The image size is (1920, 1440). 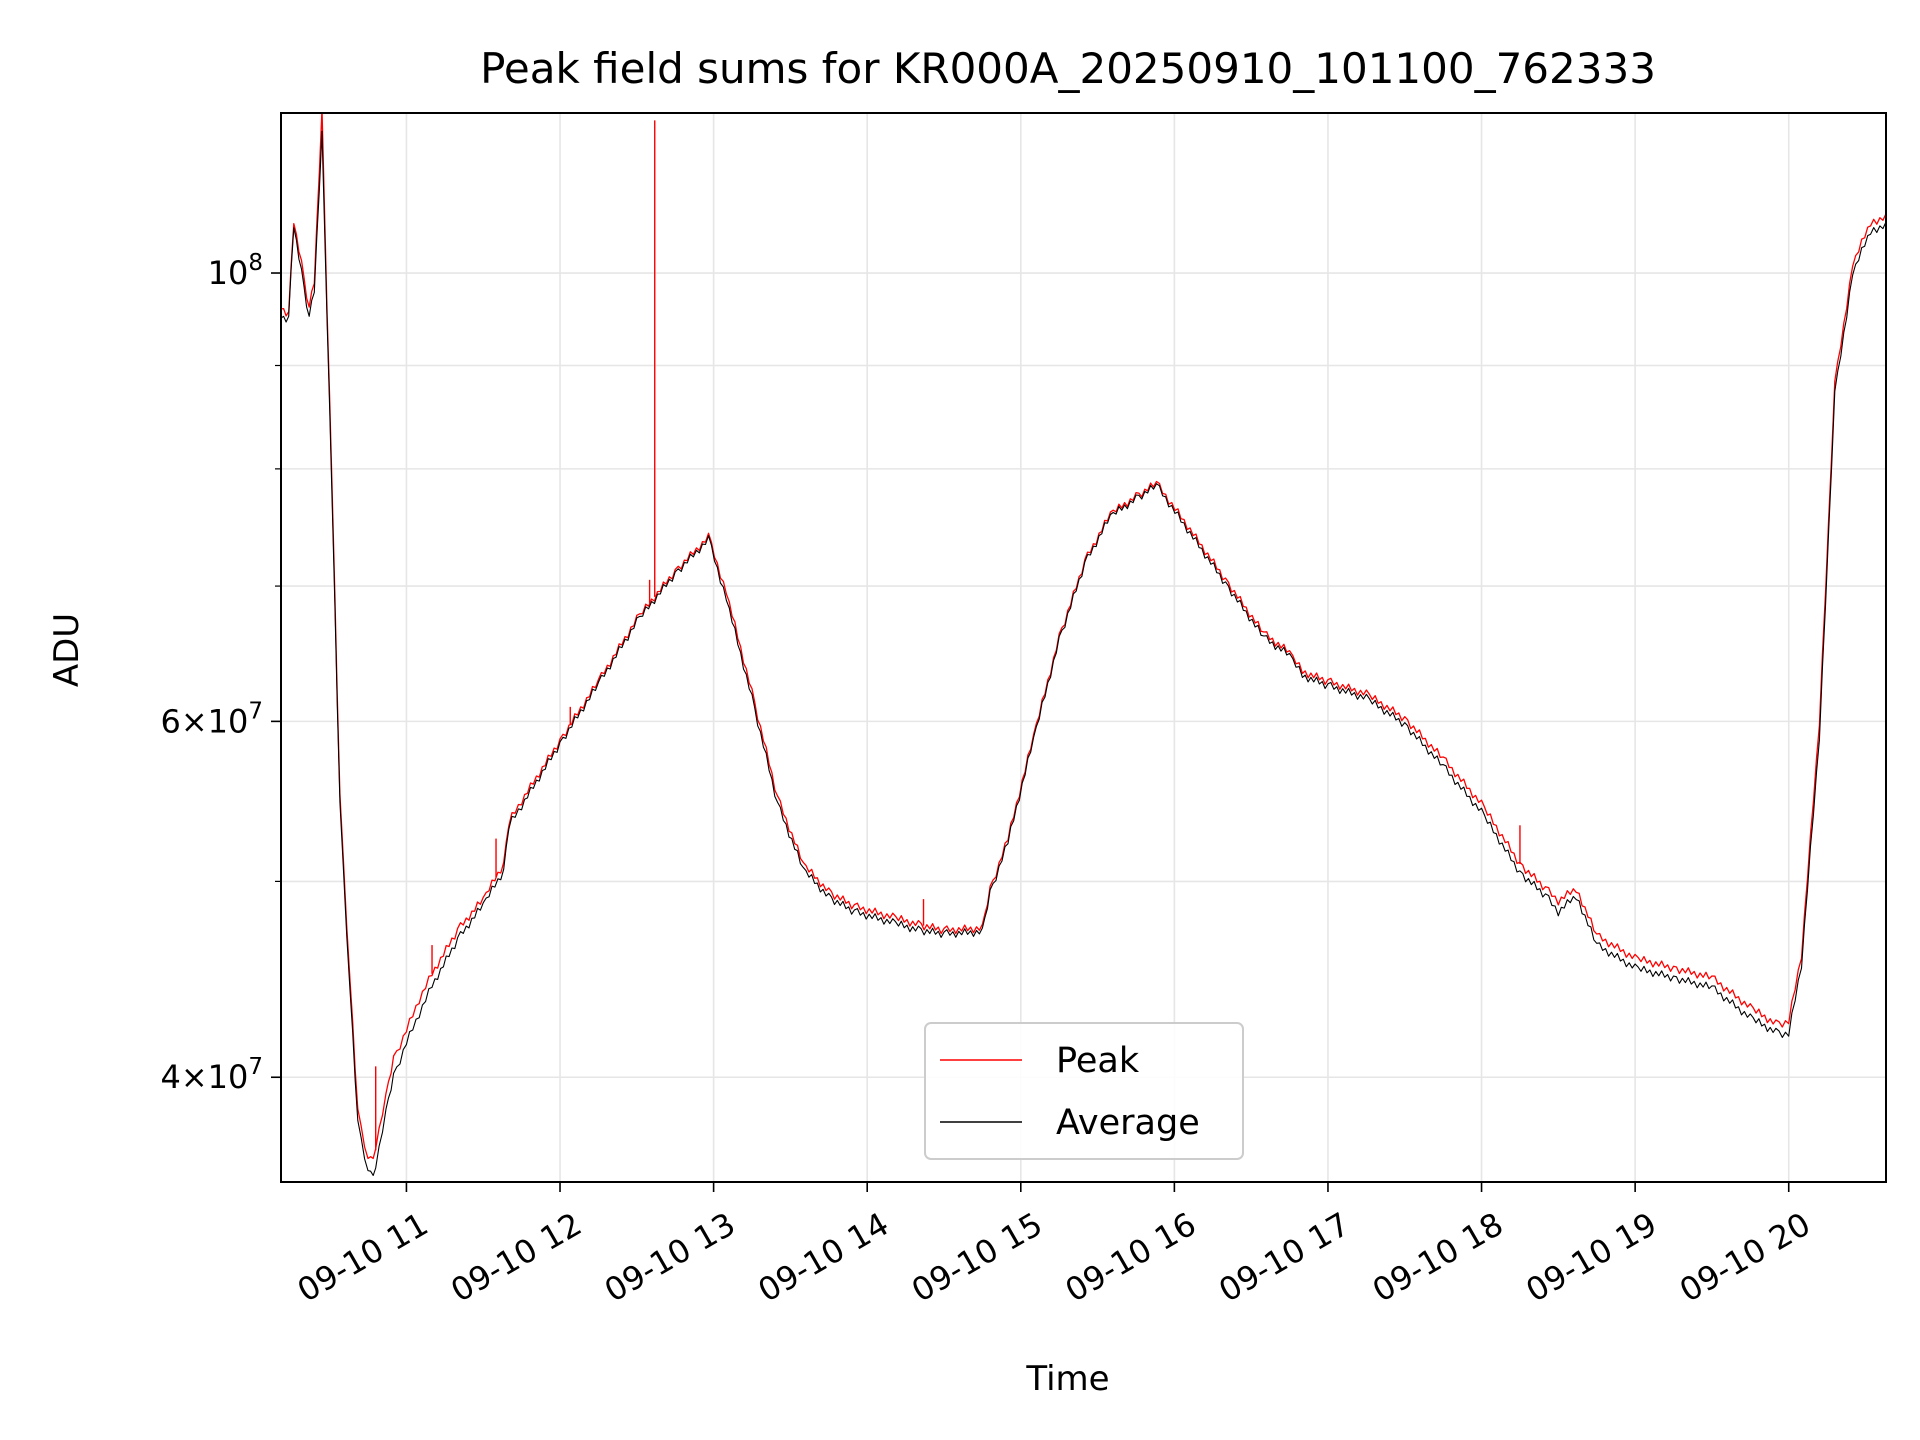 I want to click on y-tick-label: 4×107, so click(x=211, y=1075).